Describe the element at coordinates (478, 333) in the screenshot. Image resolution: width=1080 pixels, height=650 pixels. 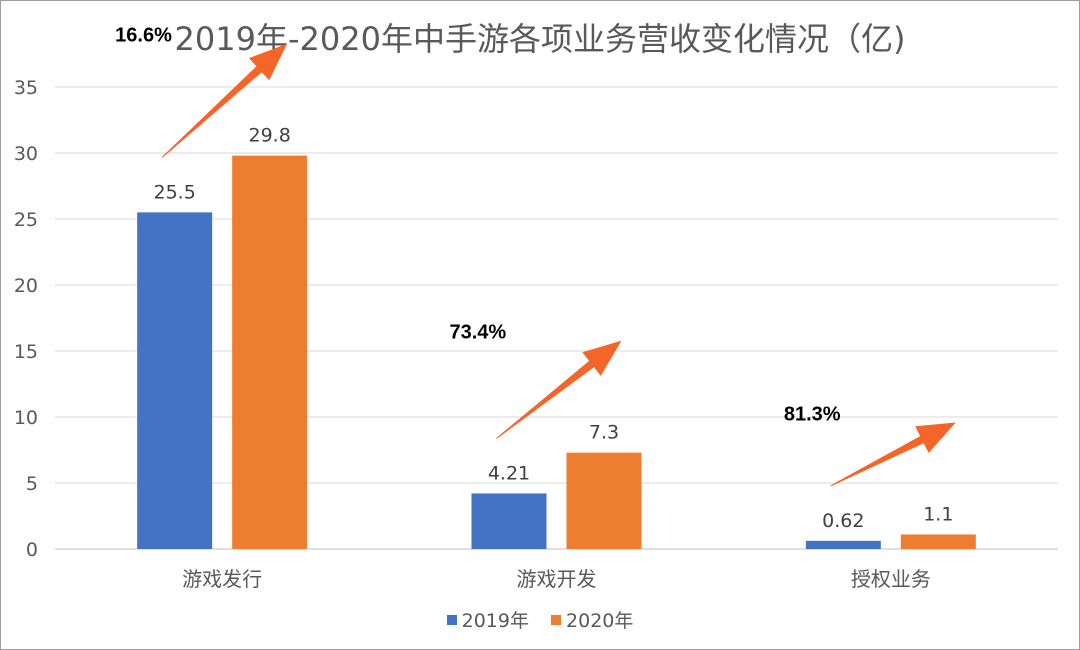
I see `growth-label: 73.4%` at that location.